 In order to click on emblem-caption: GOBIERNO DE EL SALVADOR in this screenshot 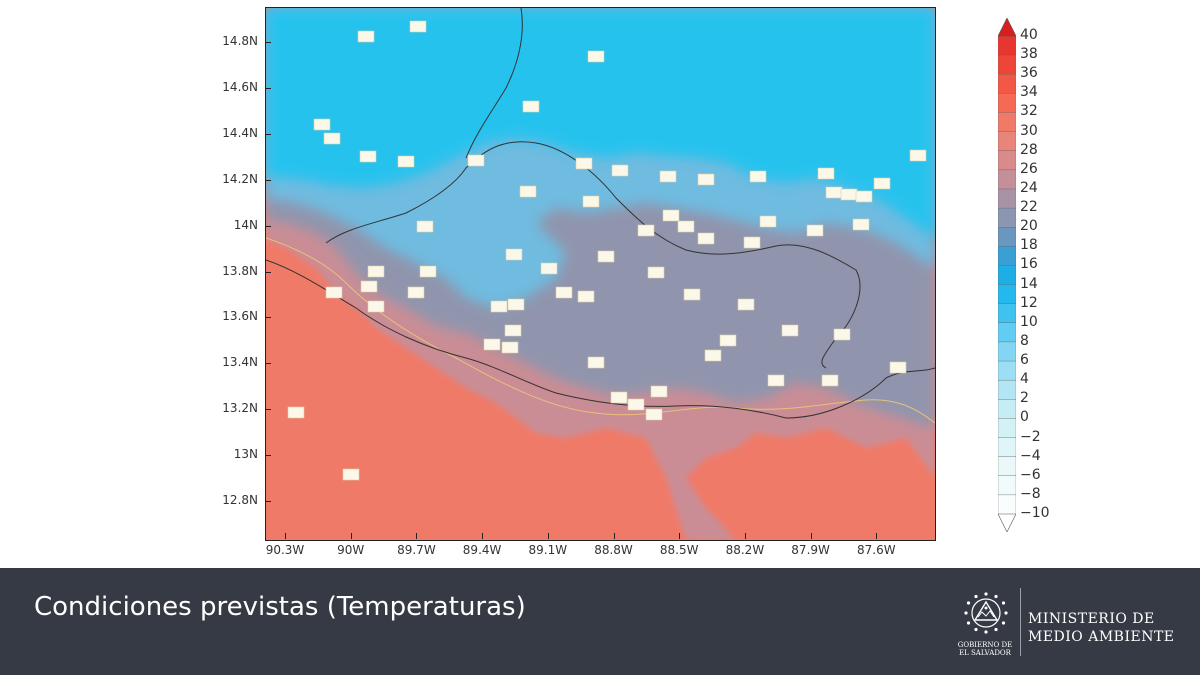, I will do `click(985, 649)`.